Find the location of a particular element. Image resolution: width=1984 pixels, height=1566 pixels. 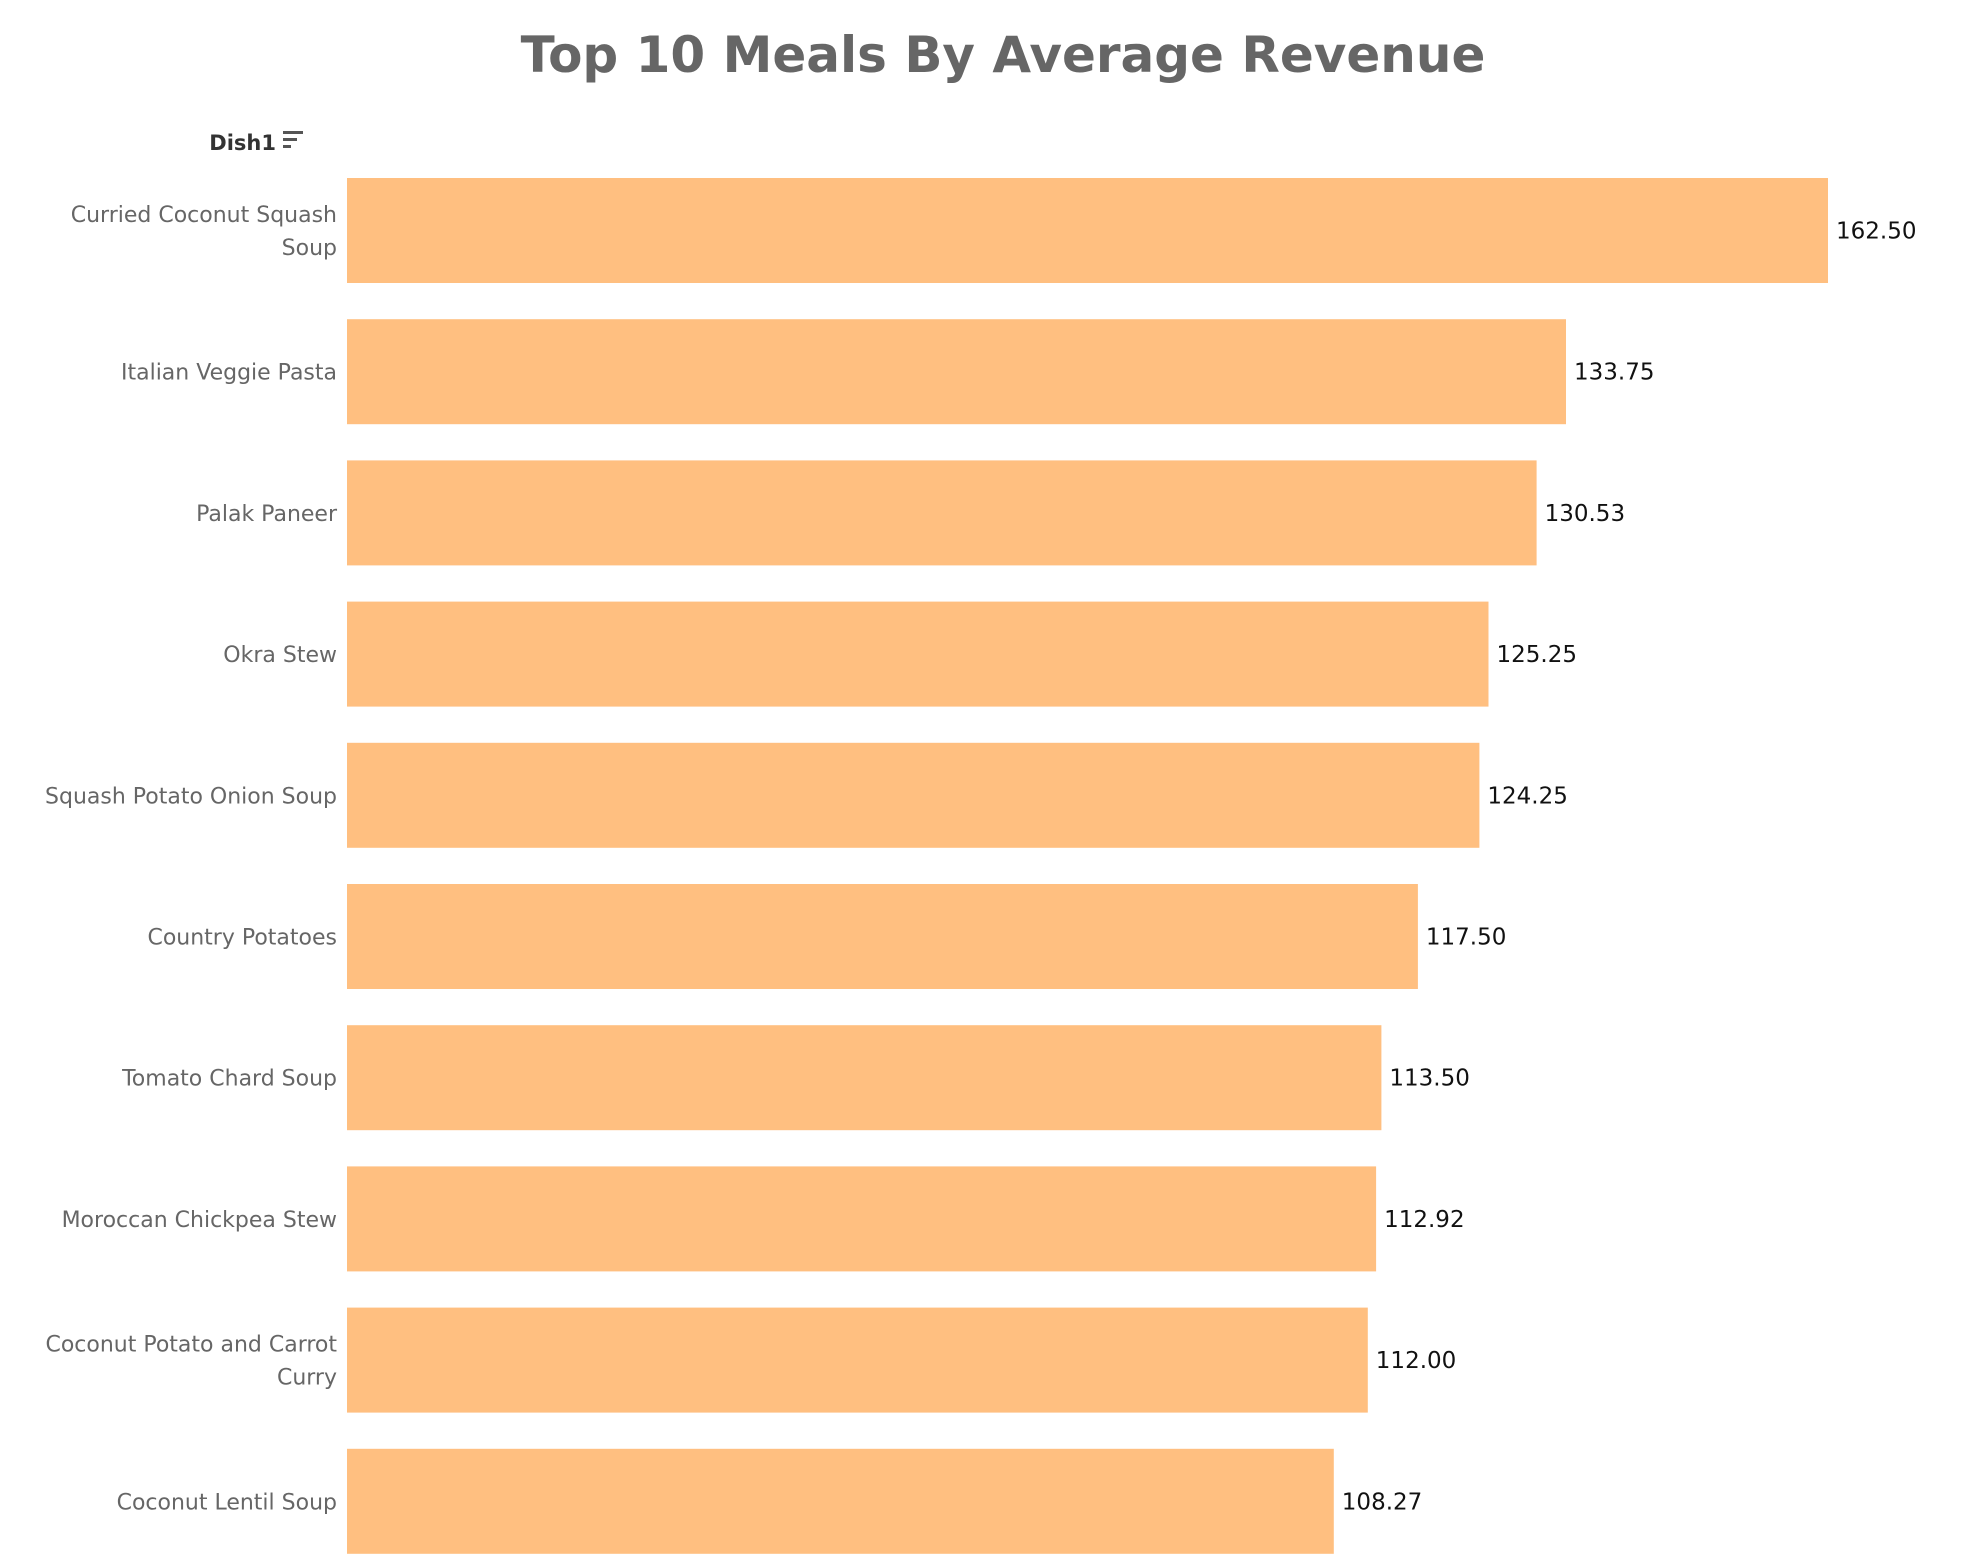

category-label: Curry is located at coordinates (307, 1378).